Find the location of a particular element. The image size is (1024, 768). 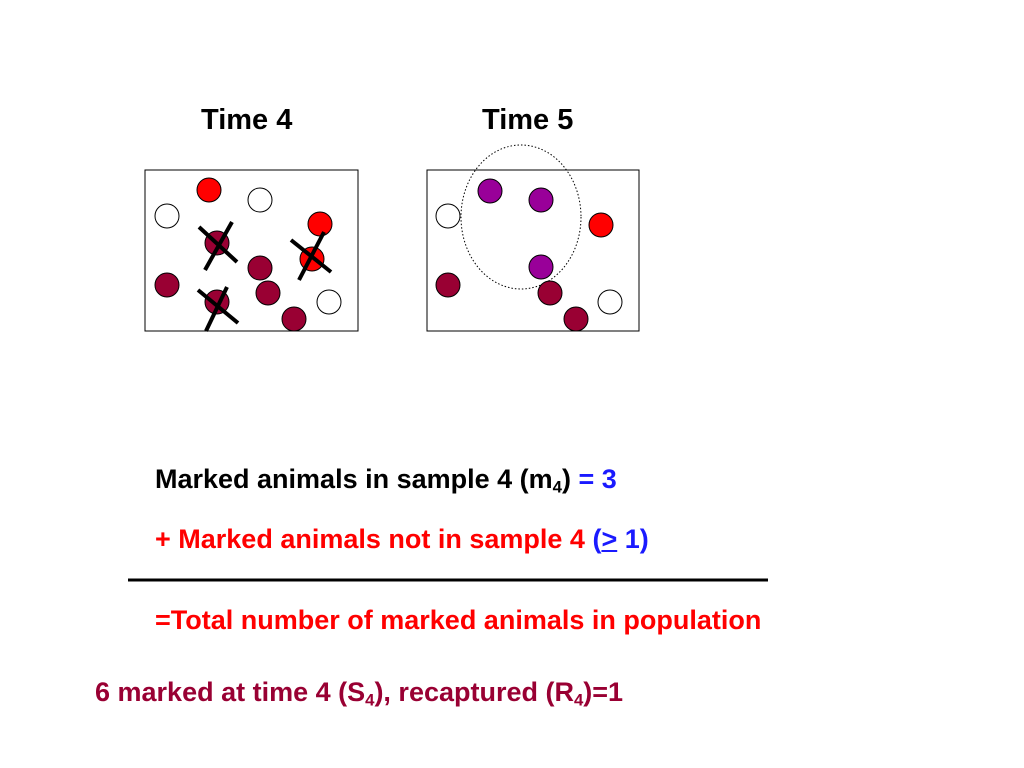

time-4-title: Time 4 is located at coordinates (247, 120).